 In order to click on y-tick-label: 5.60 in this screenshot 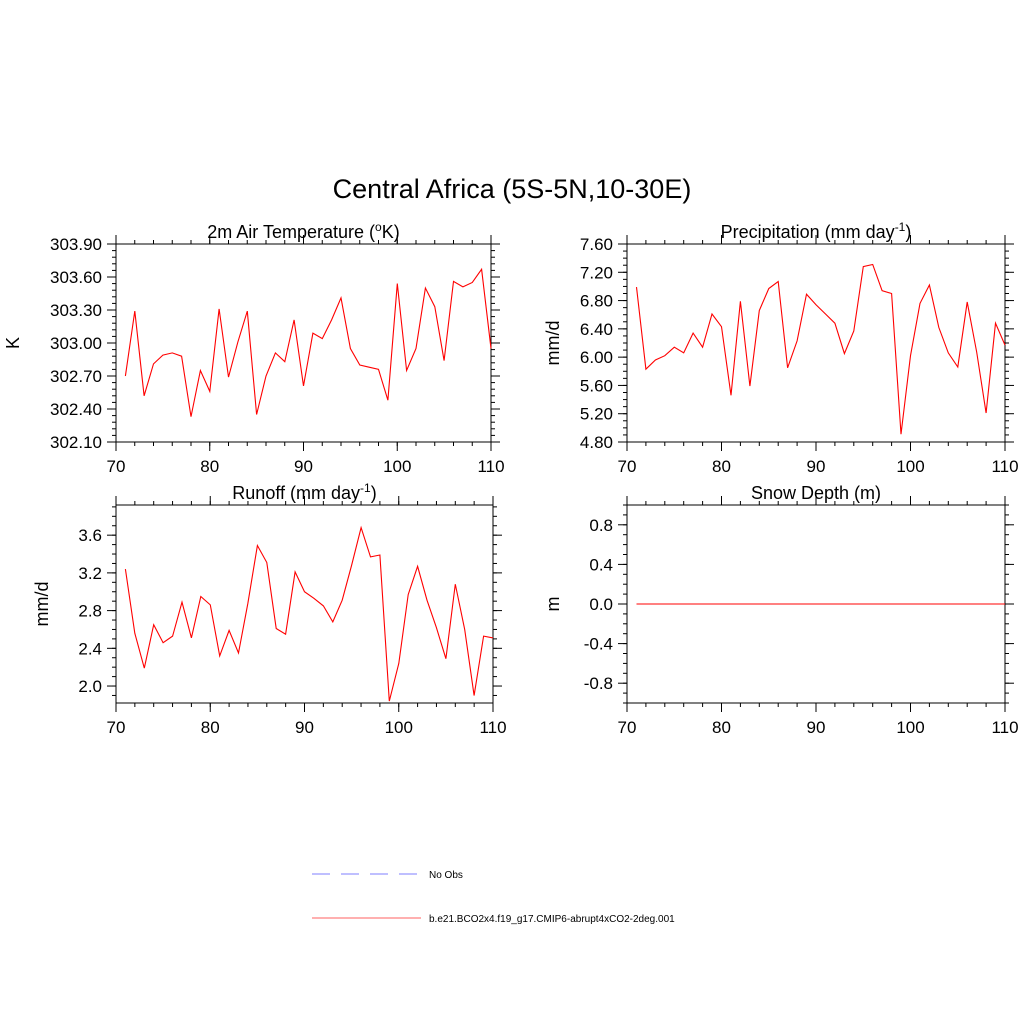, I will do `click(596, 385)`.